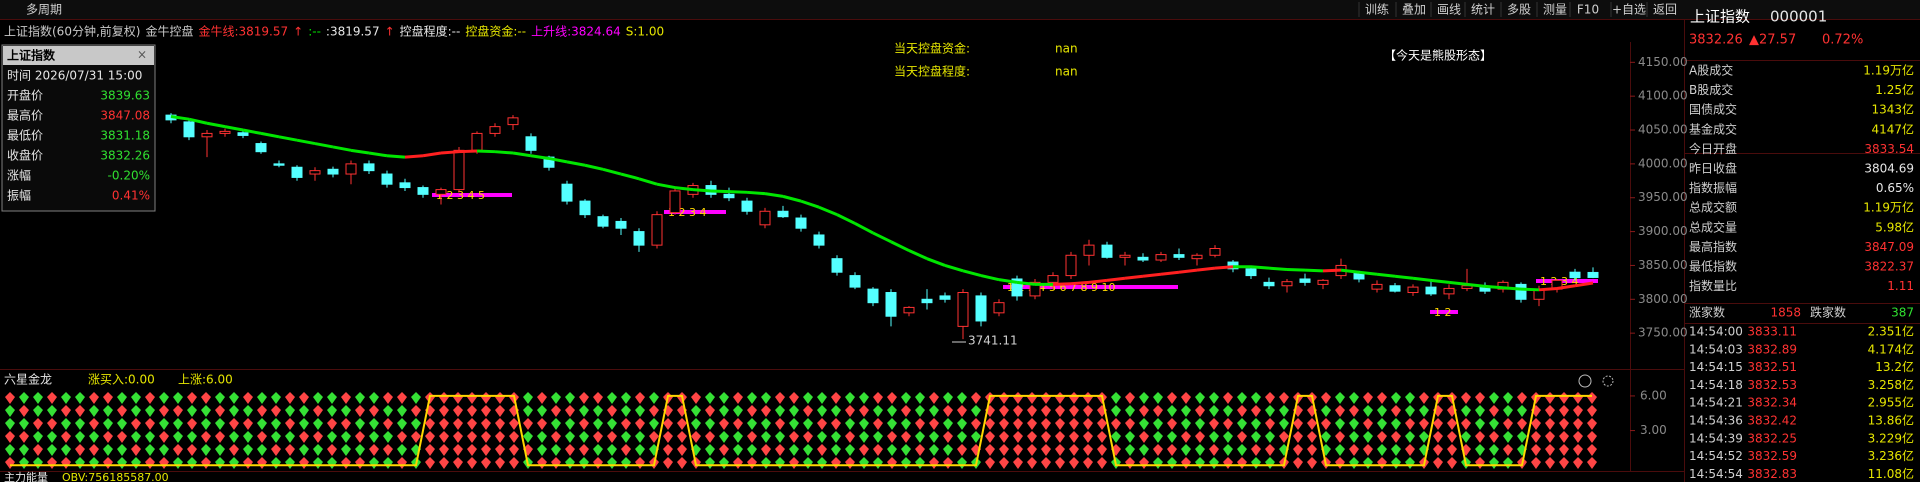  Describe the element at coordinates (430, 31) in the screenshot. I see `info-bar-item: 控盘程度:--` at that location.